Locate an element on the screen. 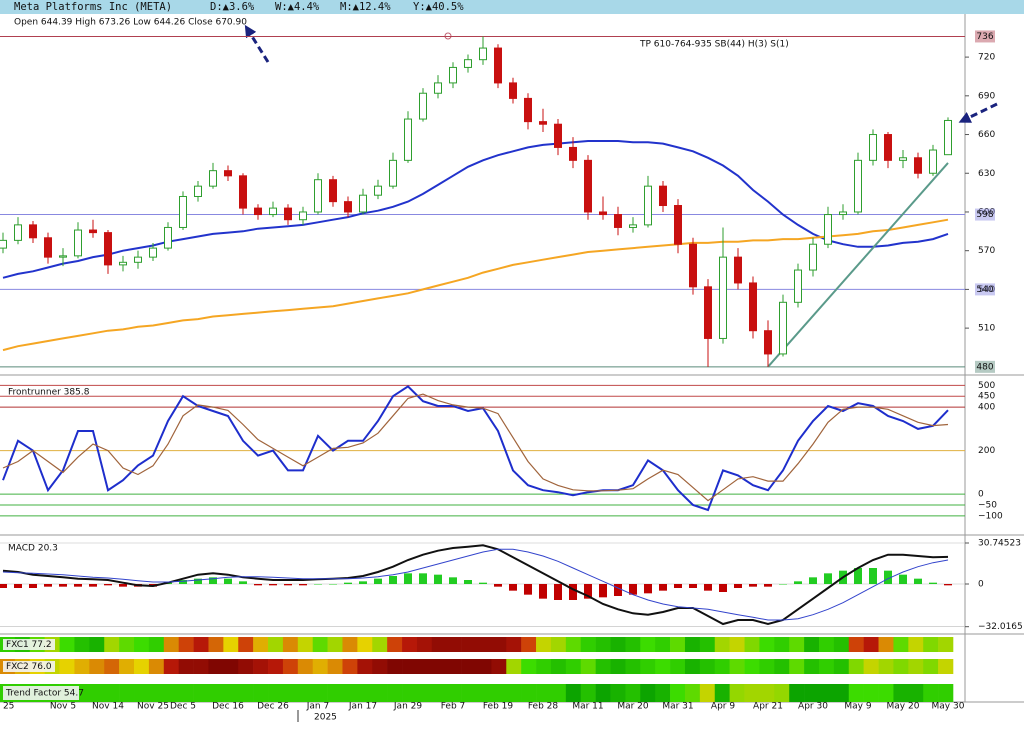  x-tick-label: Jan 7 is located at coordinates (317, 707).